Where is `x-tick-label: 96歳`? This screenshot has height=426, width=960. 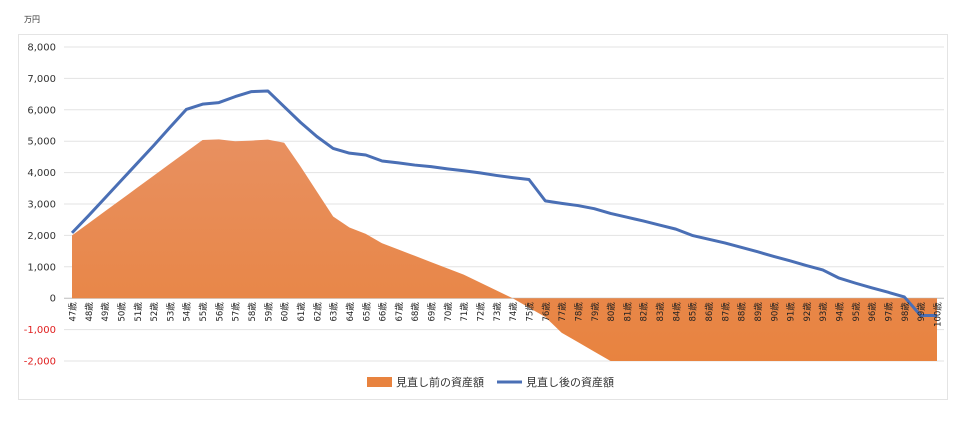 x-tick-label: 96歳 is located at coordinates (872, 312).